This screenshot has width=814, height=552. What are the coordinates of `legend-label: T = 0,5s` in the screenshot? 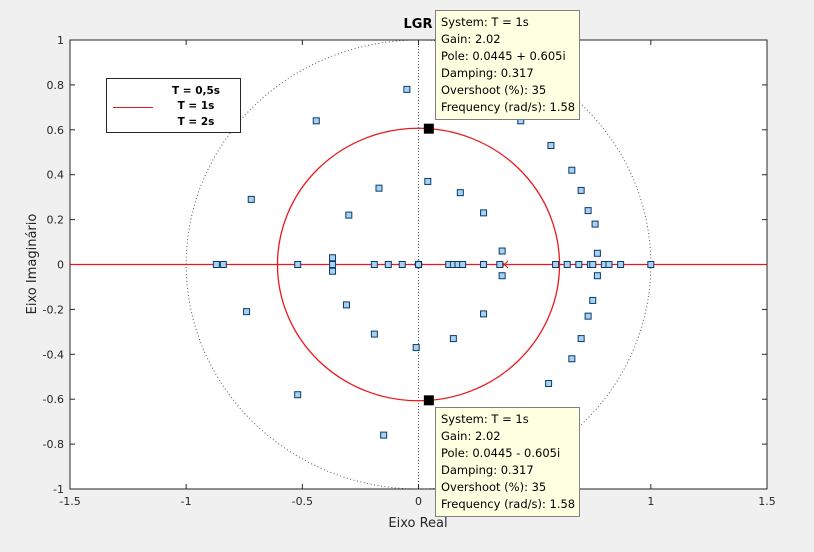 It's located at (196, 91).